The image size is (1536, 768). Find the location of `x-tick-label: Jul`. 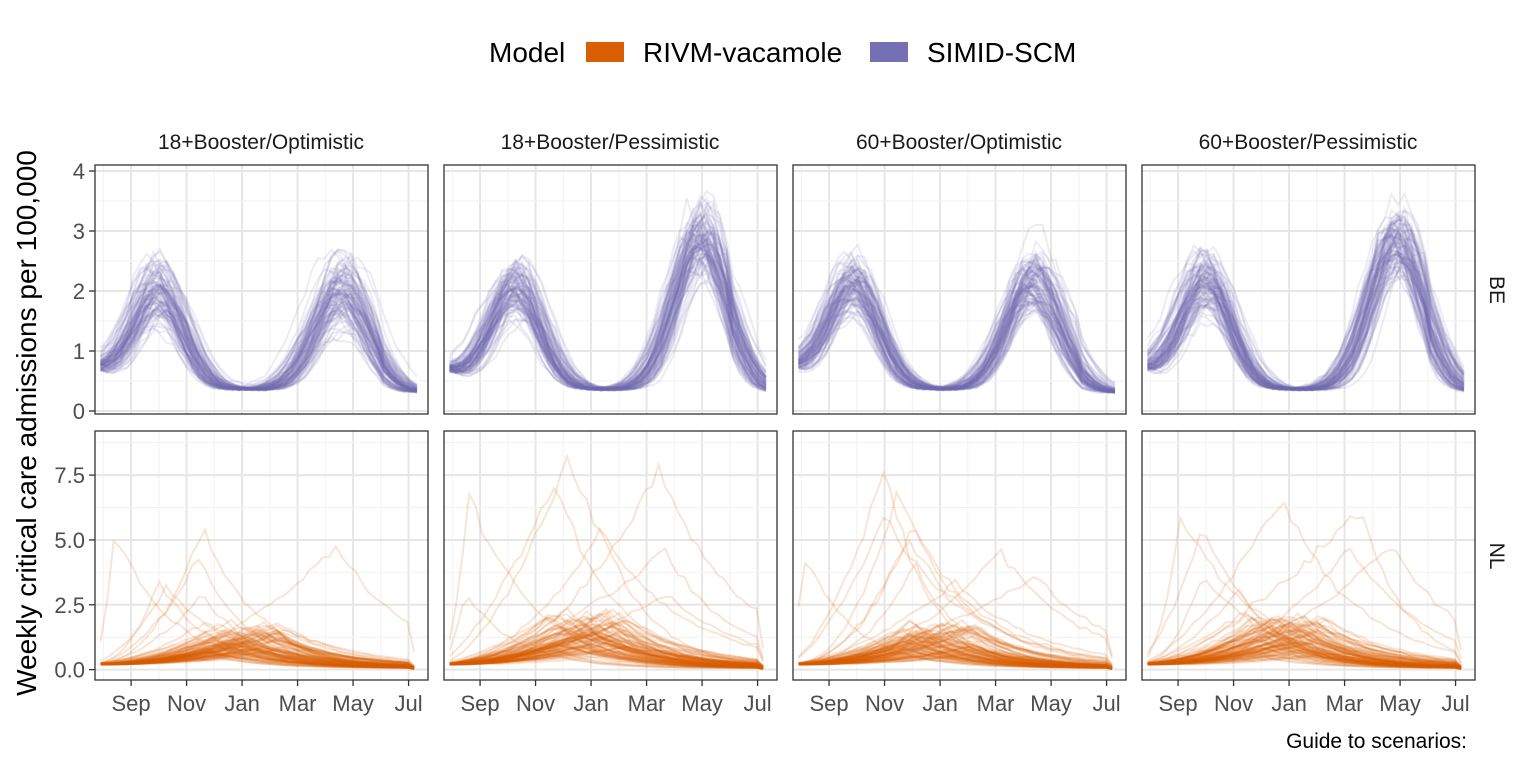

x-tick-label: Jul is located at coordinates (409, 703).